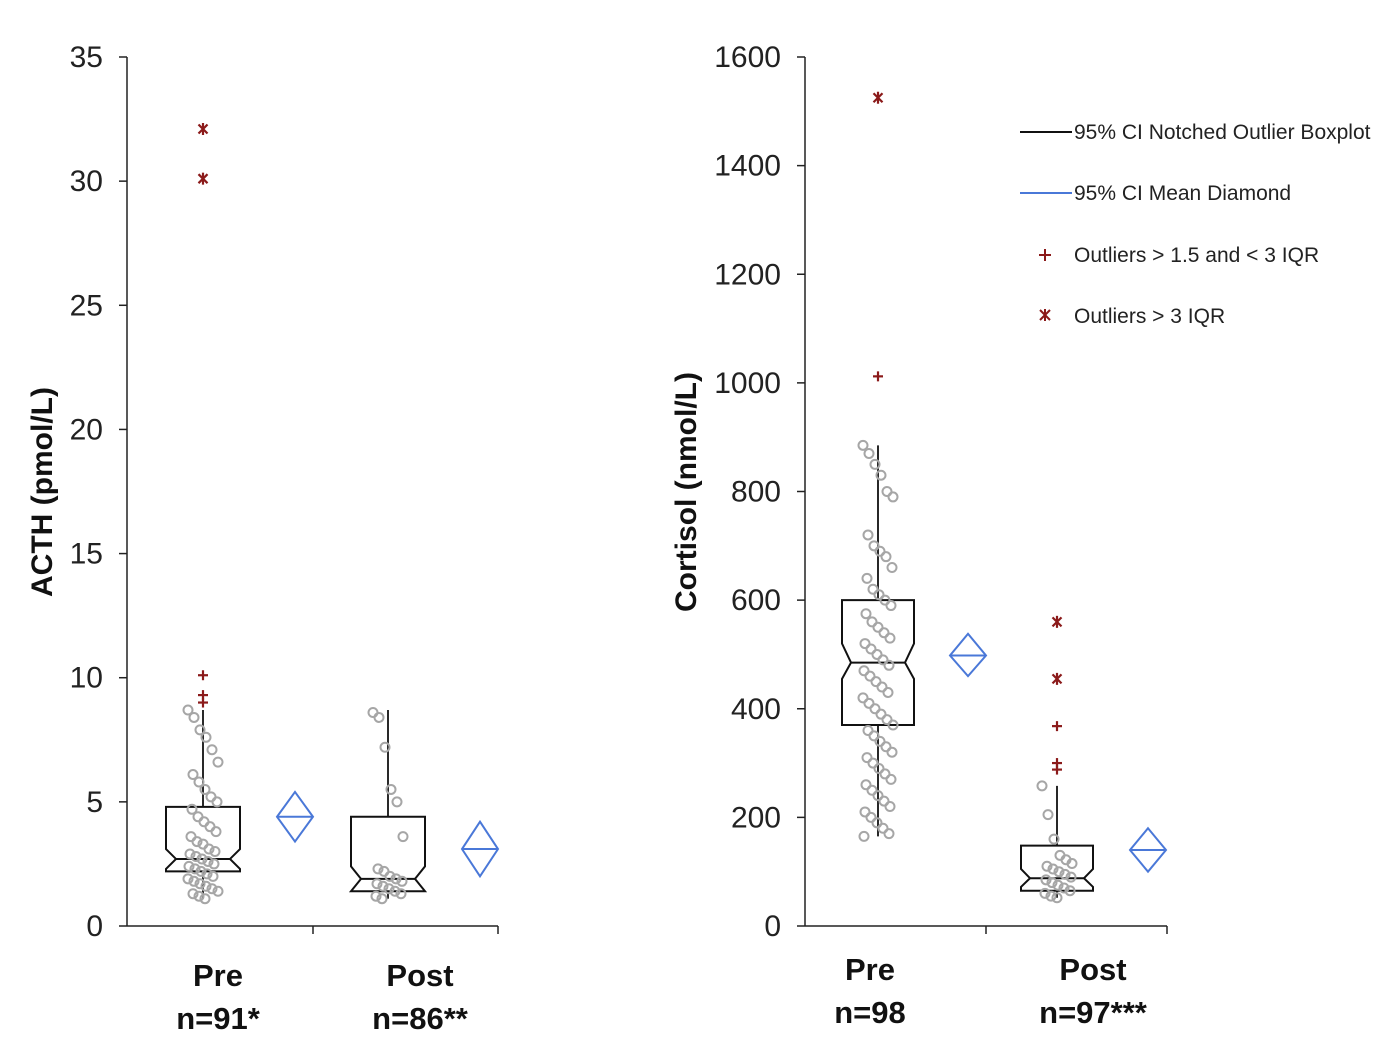  I want to click on cortisol-post-mean-diamond, so click(1148, 850).